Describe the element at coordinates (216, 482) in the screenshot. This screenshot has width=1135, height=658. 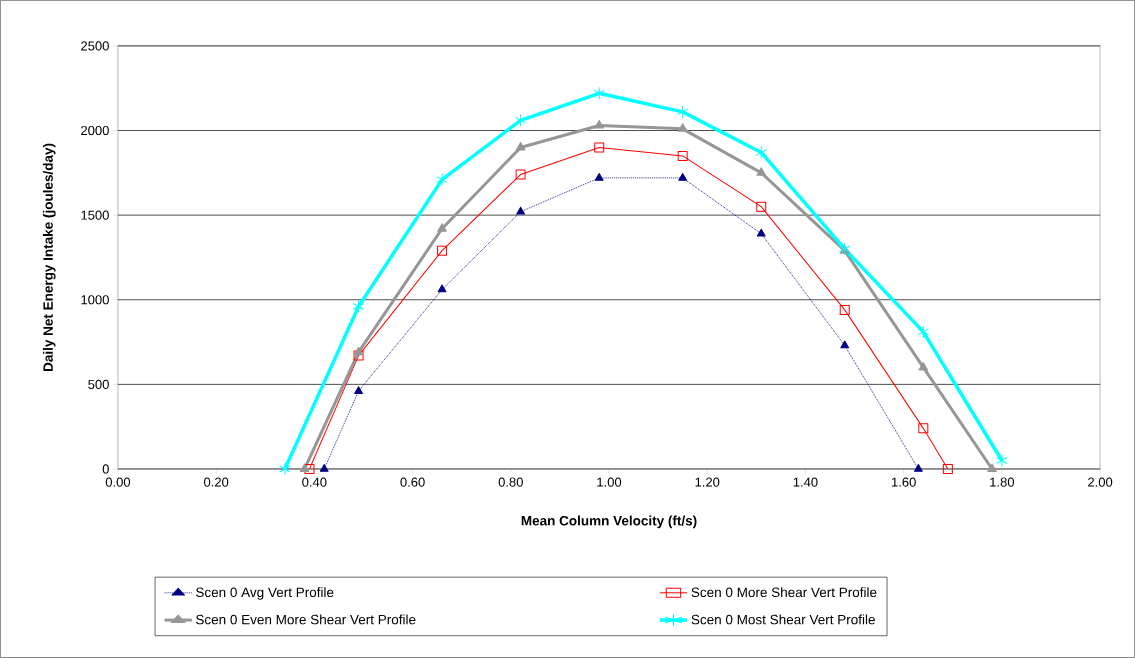
I see `x-tick-label: 0.20` at that location.